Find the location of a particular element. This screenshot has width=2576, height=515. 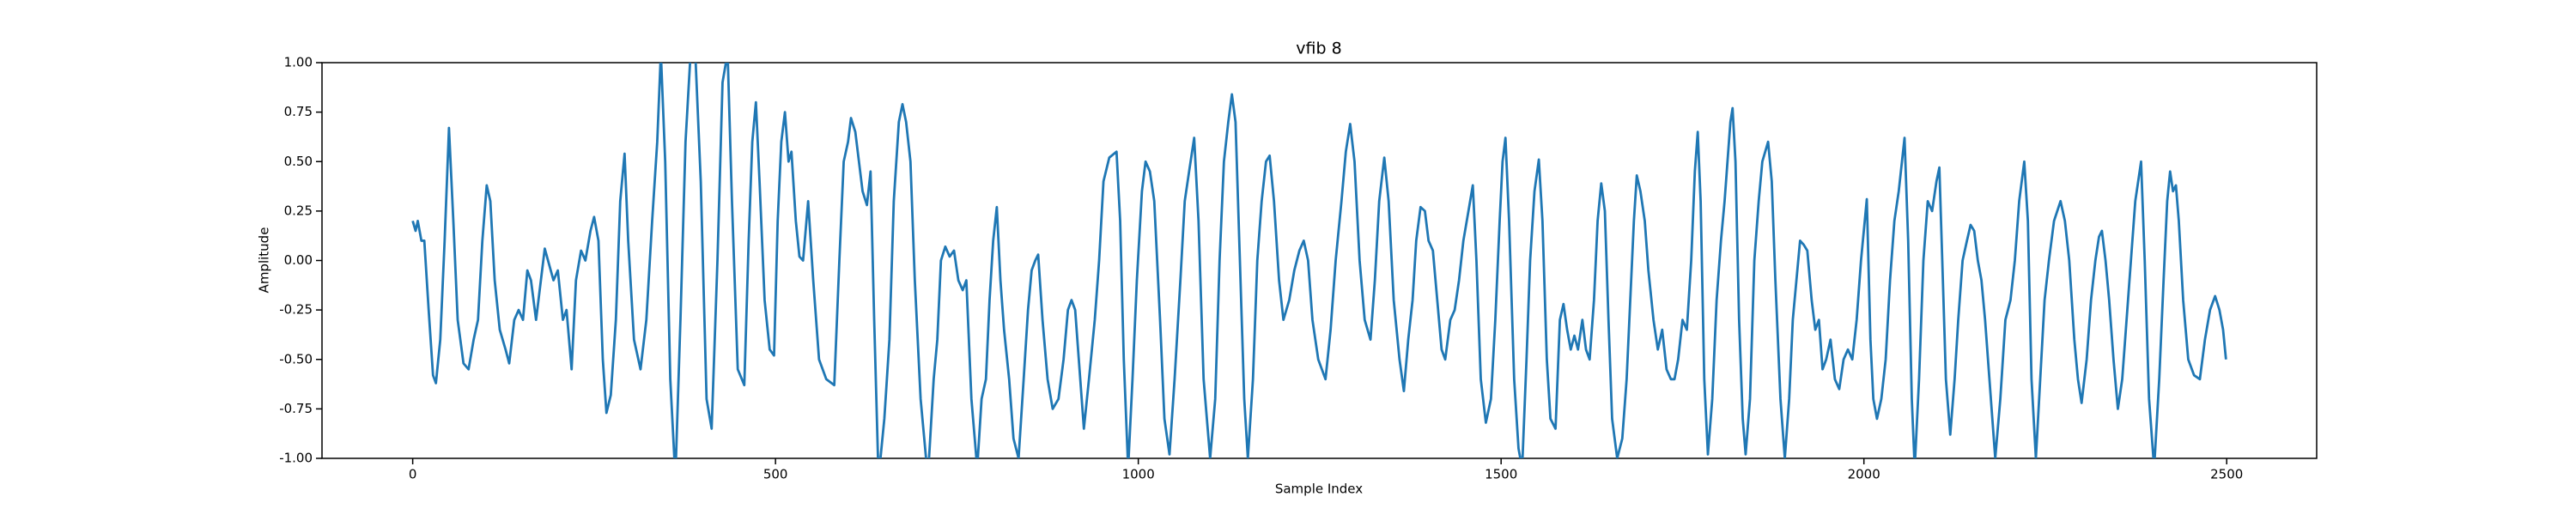

y-tick-label: 0.25 is located at coordinates (298, 210).